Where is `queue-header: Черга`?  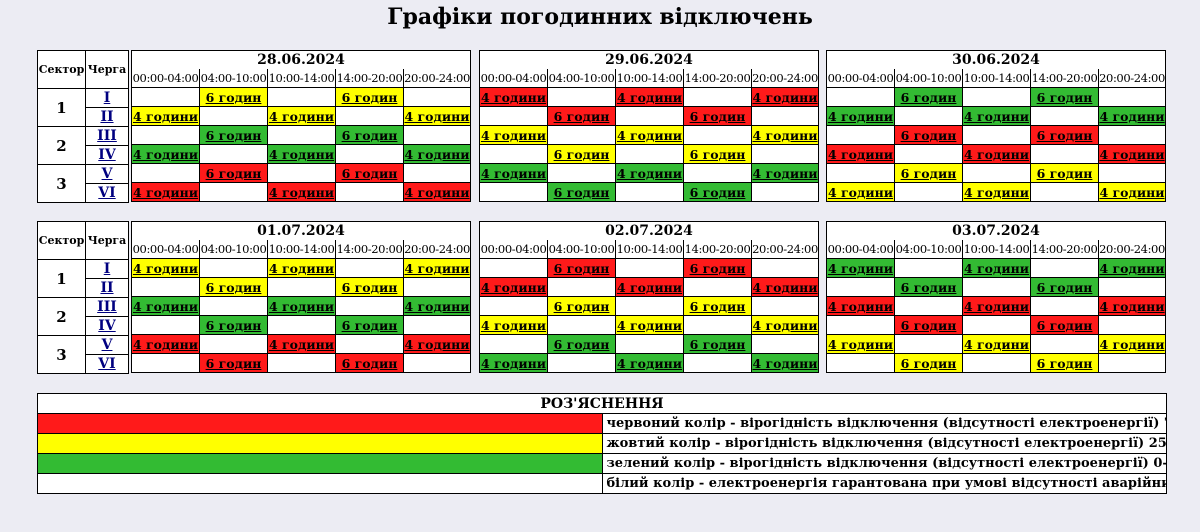 queue-header: Черга is located at coordinates (107, 240).